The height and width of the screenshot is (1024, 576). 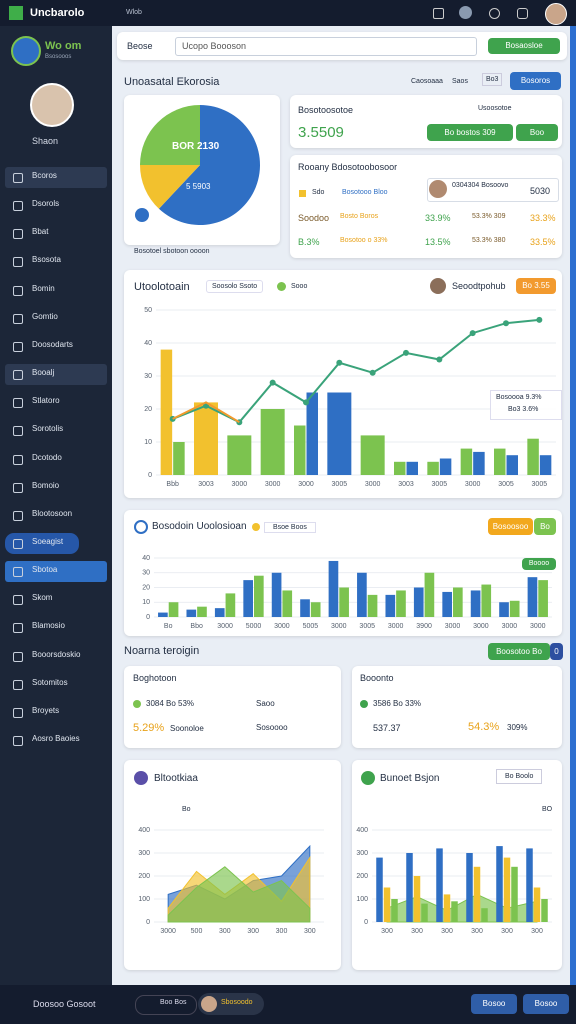 I want to click on x-tick-label: 3000, so click(x=510, y=626).